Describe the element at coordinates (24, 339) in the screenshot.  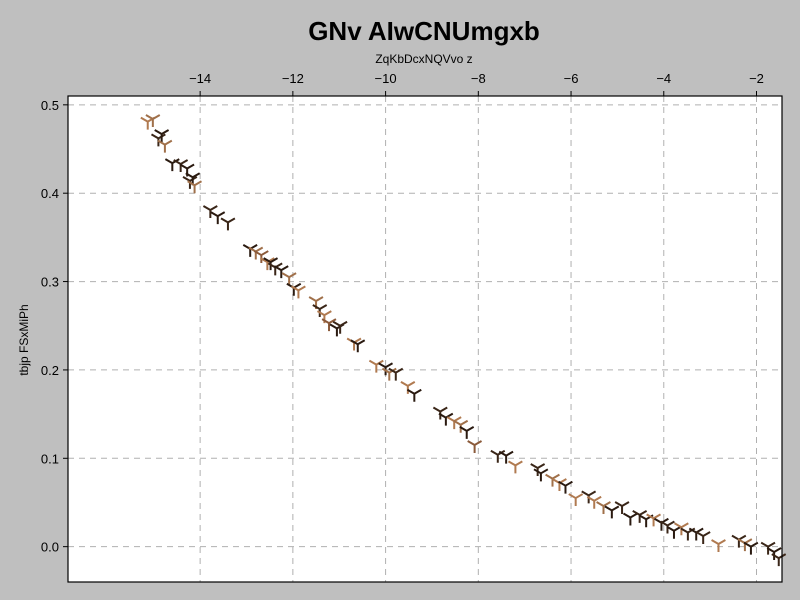
I see `y-axis-label: tbjp FSxMiPh` at that location.